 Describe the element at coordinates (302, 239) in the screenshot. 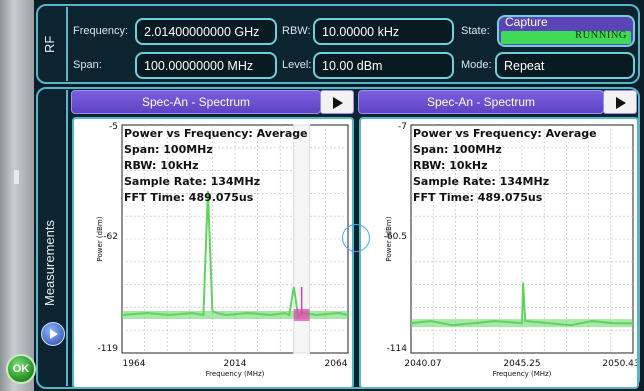

I see `highlight-band` at that location.